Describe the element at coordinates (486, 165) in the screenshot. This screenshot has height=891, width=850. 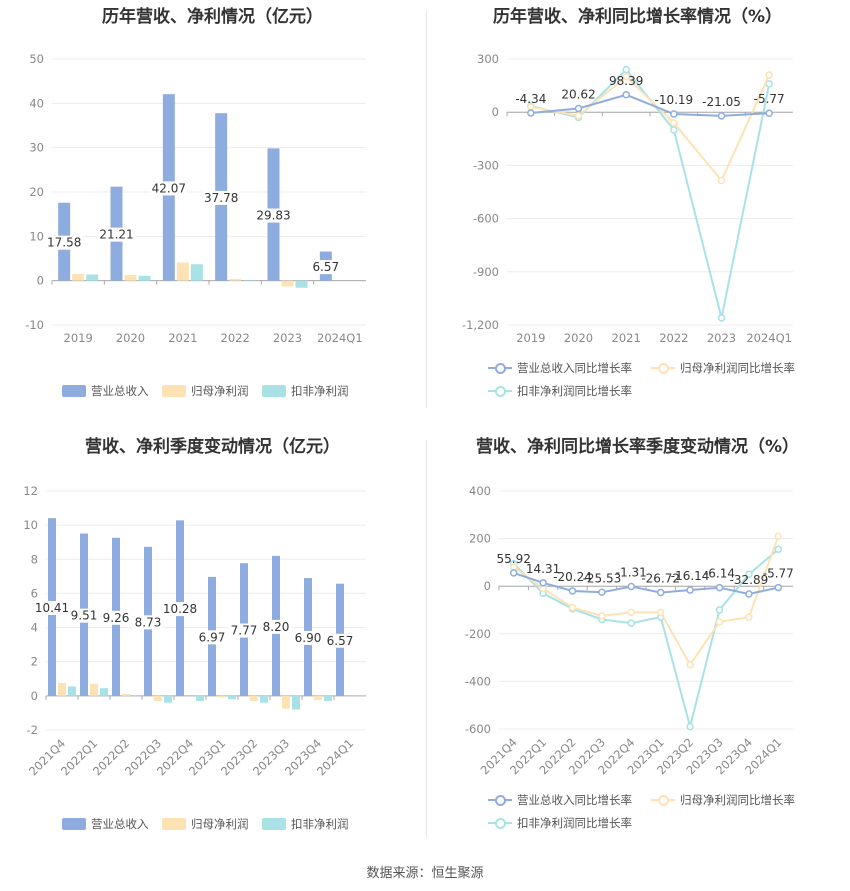
I see `y-tick-label: -300` at that location.